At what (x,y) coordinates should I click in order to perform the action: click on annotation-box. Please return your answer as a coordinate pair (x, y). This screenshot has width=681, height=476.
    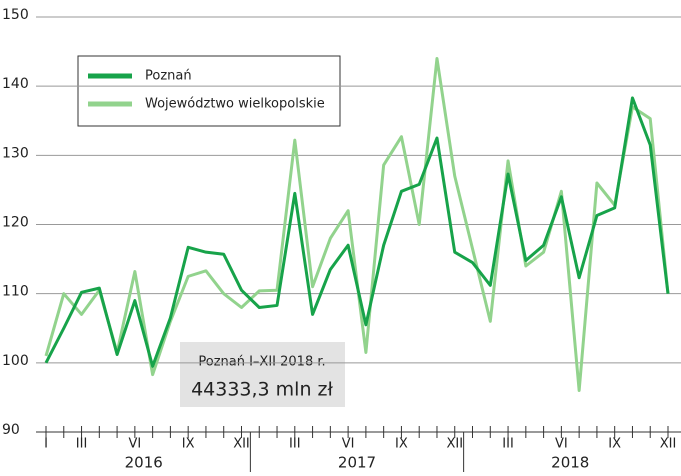
    Looking at the image, I should click on (262, 374).